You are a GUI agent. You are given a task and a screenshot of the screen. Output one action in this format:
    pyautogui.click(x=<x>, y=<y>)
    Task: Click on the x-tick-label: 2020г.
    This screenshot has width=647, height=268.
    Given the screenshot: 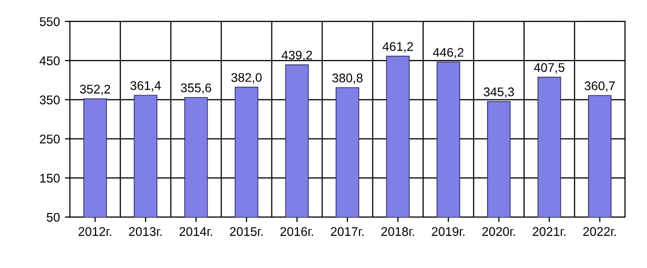 What is the action you would take?
    pyautogui.click(x=498, y=231)
    